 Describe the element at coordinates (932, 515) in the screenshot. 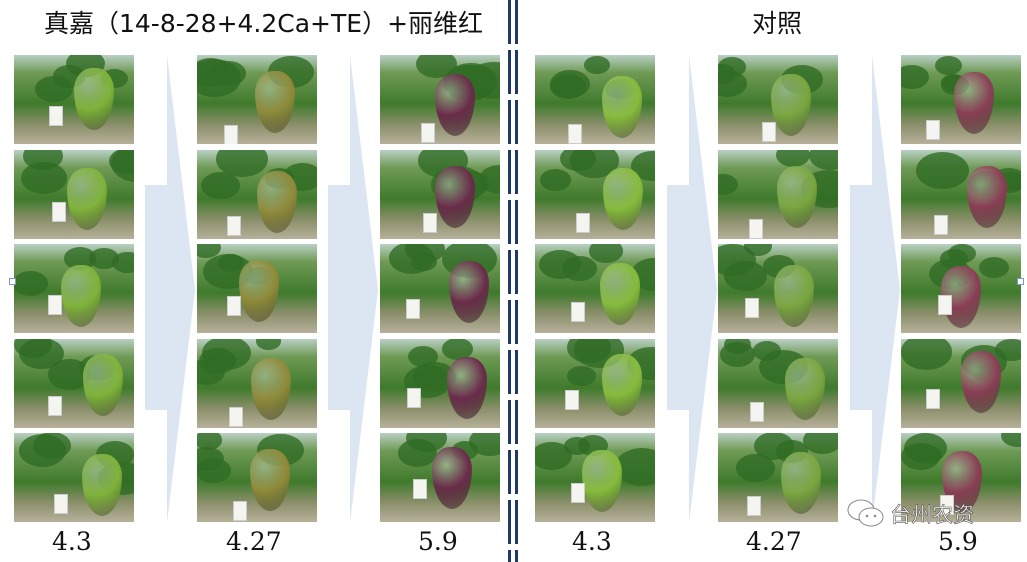

I see `watermark-text: 台州农资` at that location.